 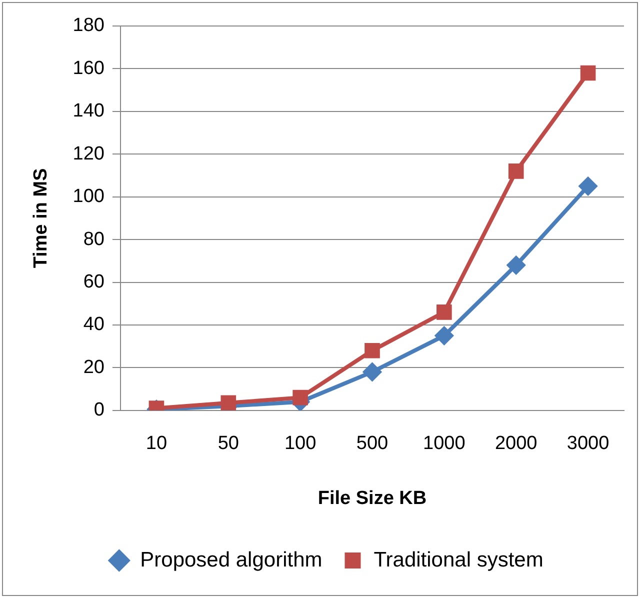 I want to click on x-tick-label: 50, so click(x=228, y=443).